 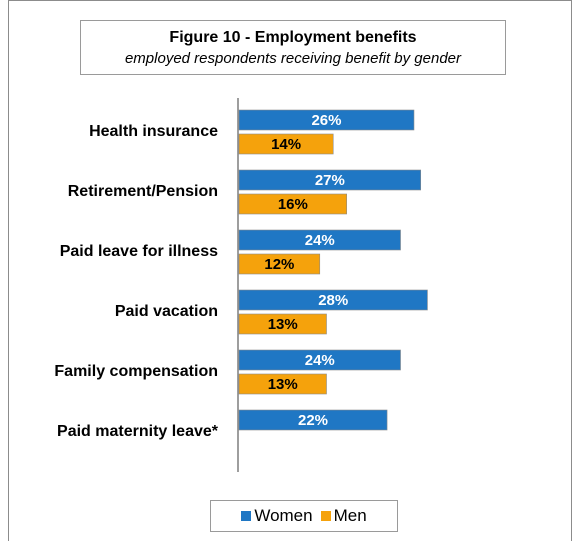 I want to click on data-label-women-paid-maternity-leave: 22%, so click(x=313, y=420).